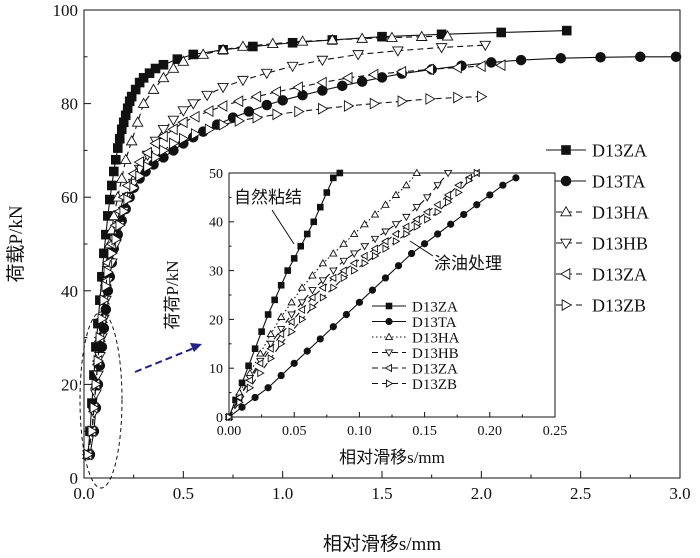 This screenshot has width=700, height=558. I want to click on x-tick-label: 1.5, so click(381, 493).